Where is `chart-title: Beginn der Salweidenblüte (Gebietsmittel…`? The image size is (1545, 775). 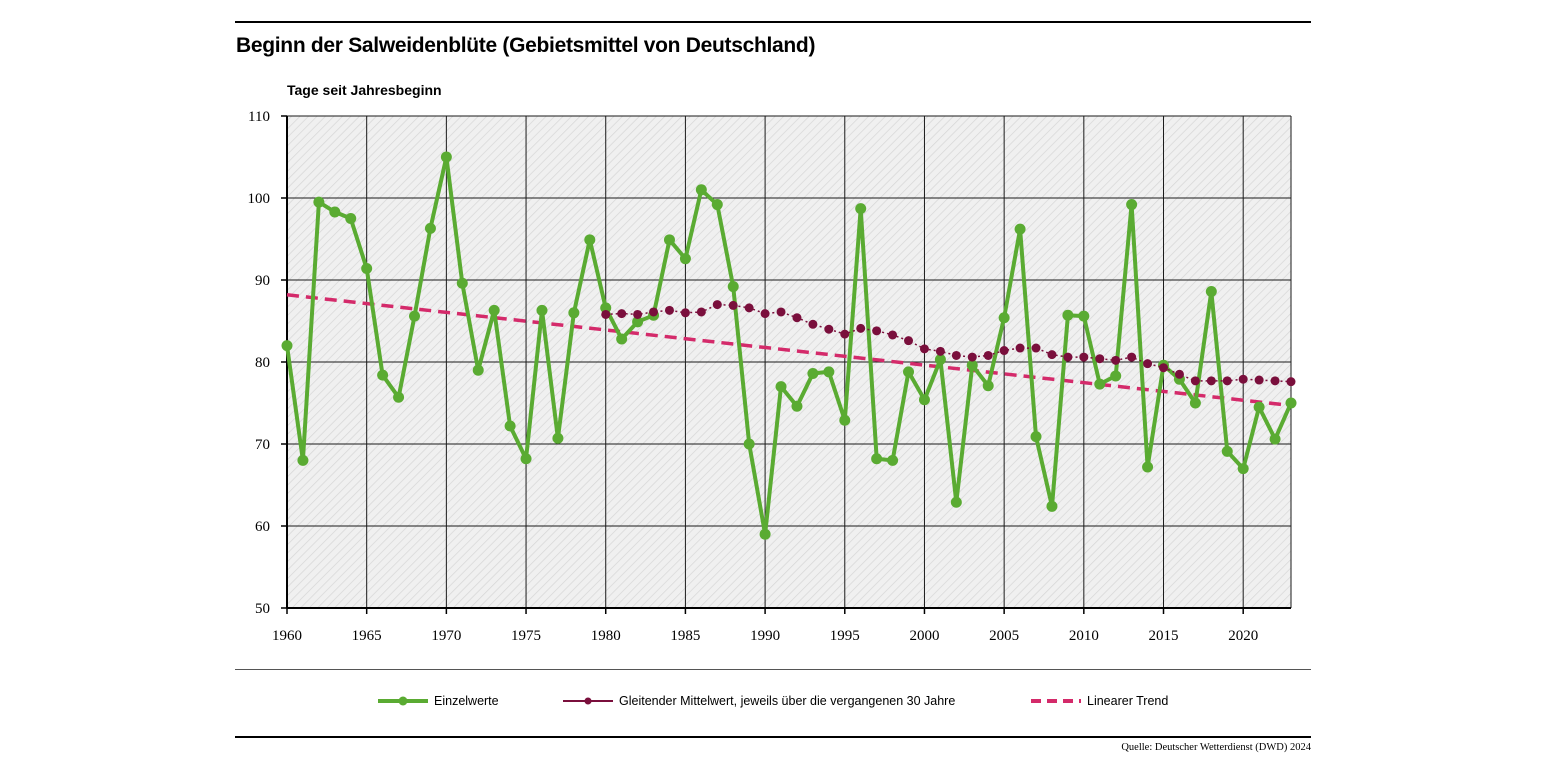
chart-title: Beginn der Salweidenblüte (Gebietsmittel… is located at coordinates (526, 45).